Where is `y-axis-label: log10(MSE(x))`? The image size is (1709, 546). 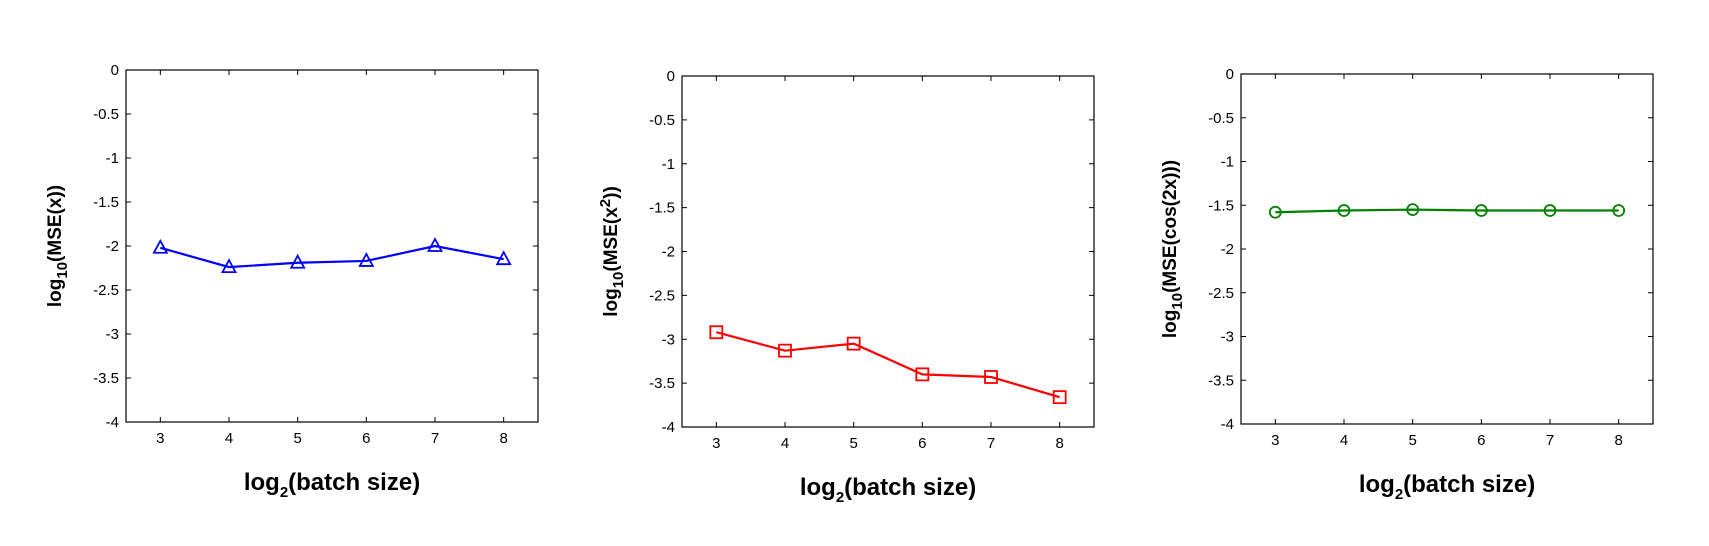 y-axis-label: log10(MSE(x)) is located at coordinates (58, 246).